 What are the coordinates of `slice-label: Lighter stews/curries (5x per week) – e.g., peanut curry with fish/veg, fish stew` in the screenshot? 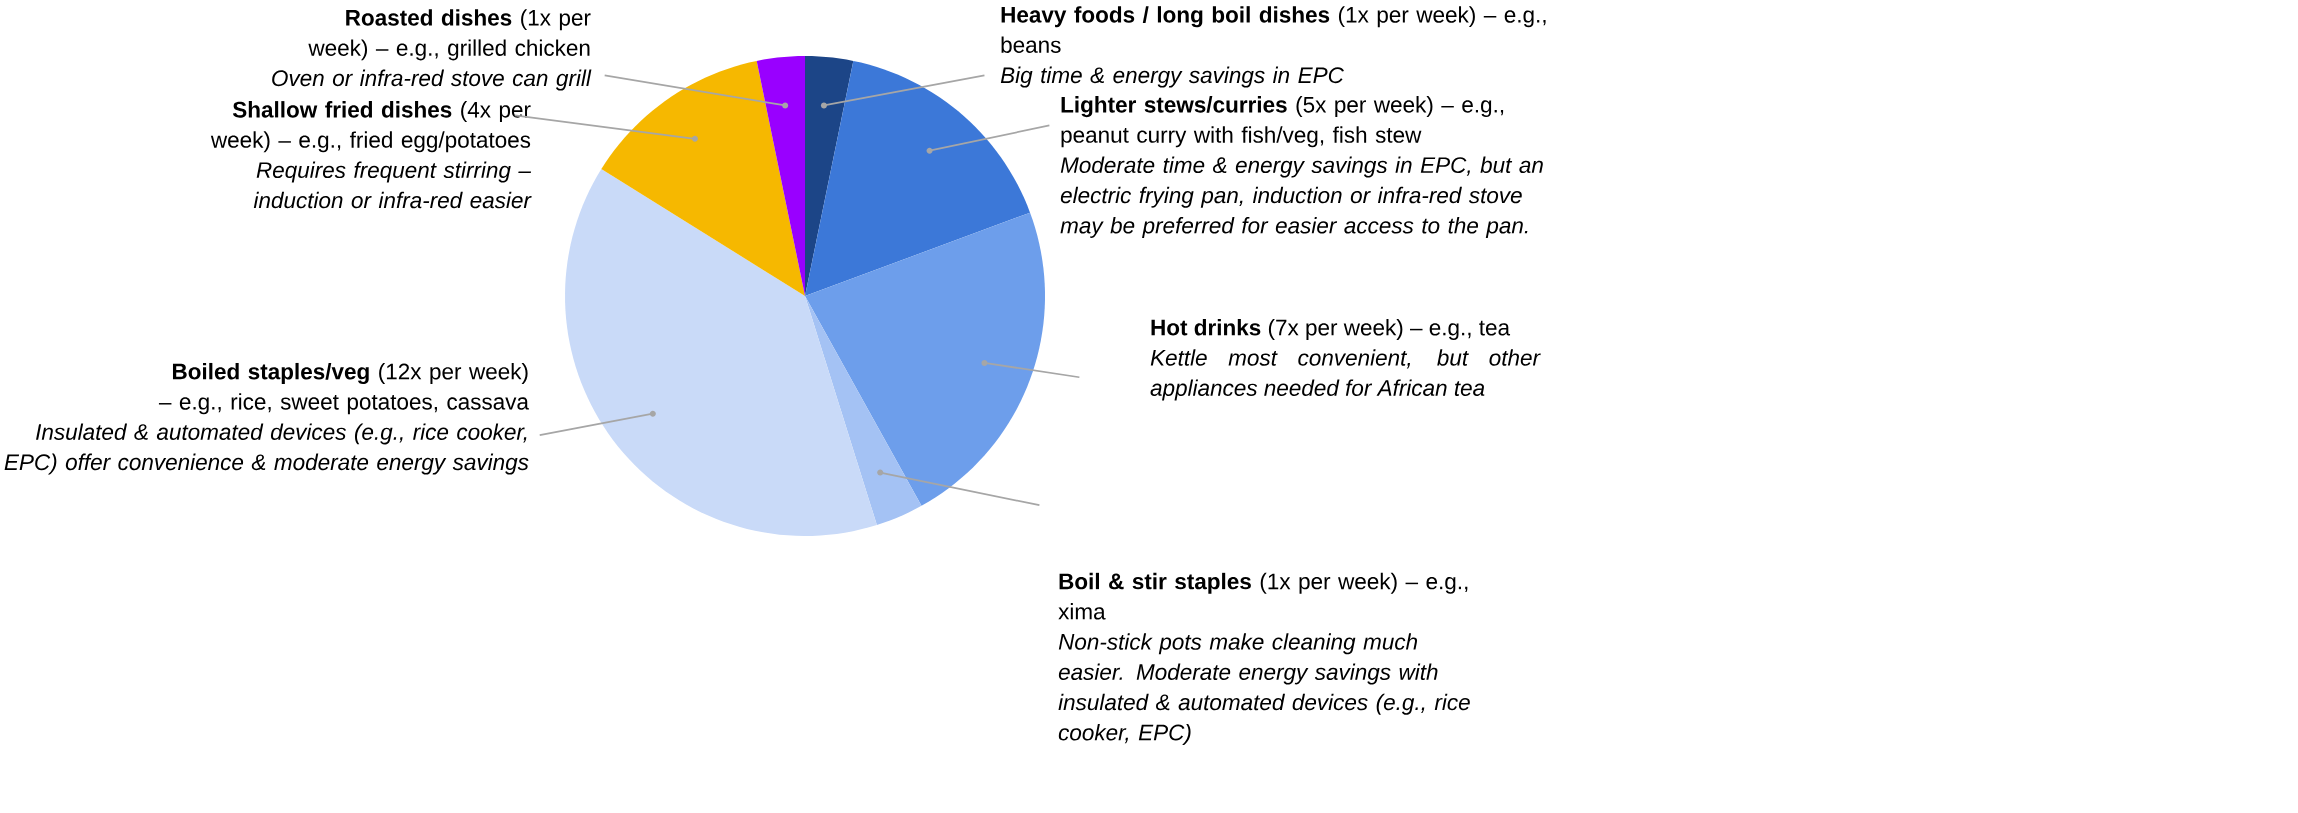 It's located at (1282, 122).